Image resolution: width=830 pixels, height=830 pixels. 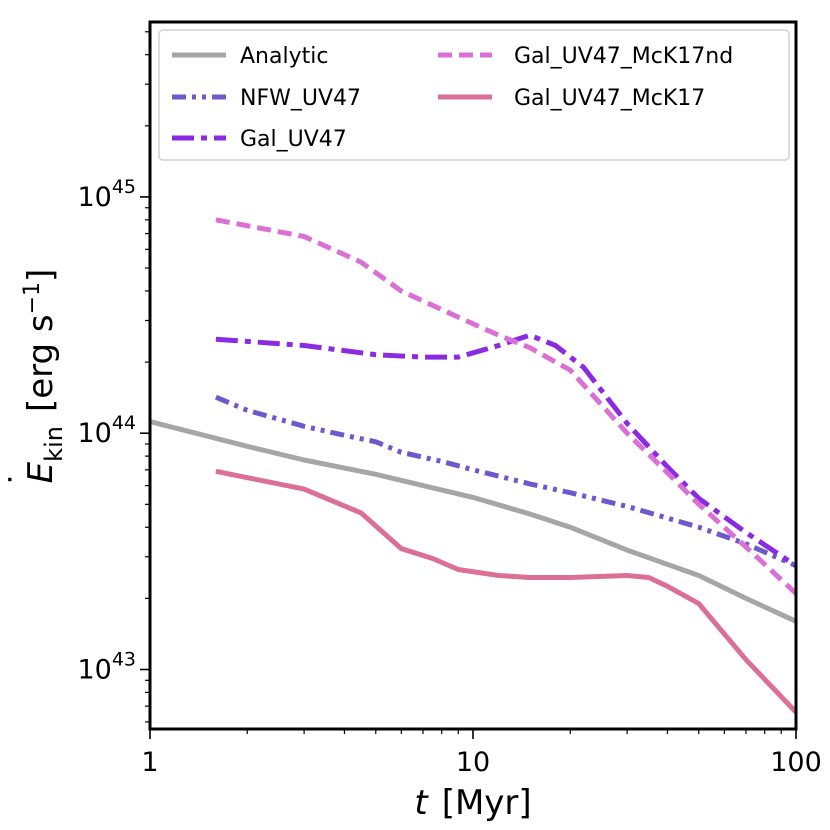 What do you see at coordinates (54, 444) in the screenshot?
I see `y-axis-subscript: kin` at bounding box center [54, 444].